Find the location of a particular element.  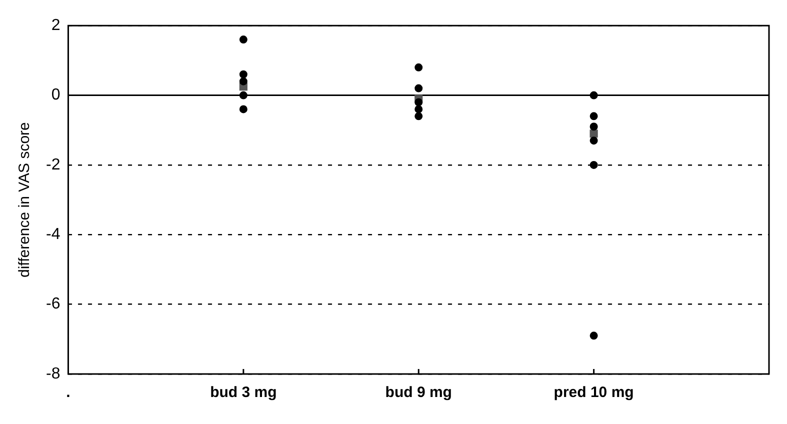

x-tick-label: bud 9 mg is located at coordinates (418, 393).